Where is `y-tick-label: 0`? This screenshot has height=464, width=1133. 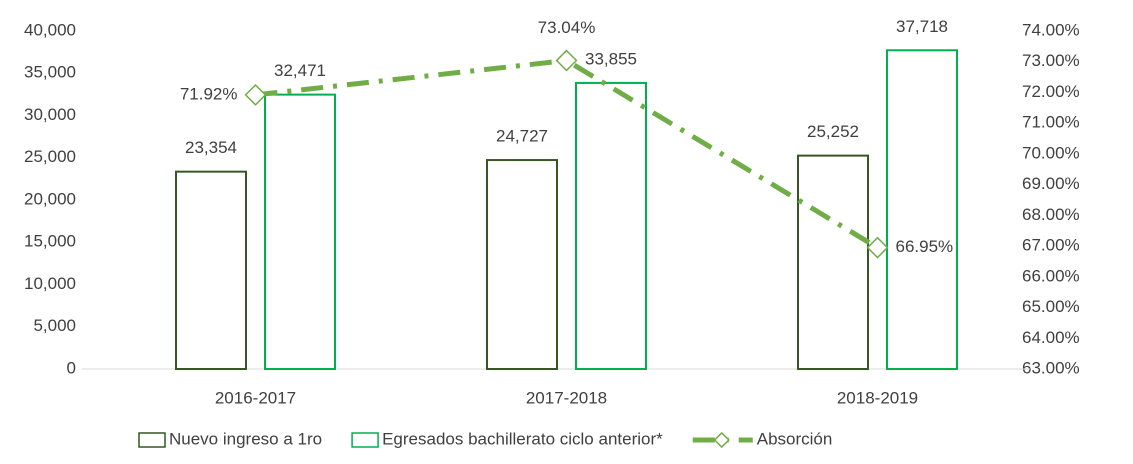 y-tick-label: 0 is located at coordinates (71, 367).